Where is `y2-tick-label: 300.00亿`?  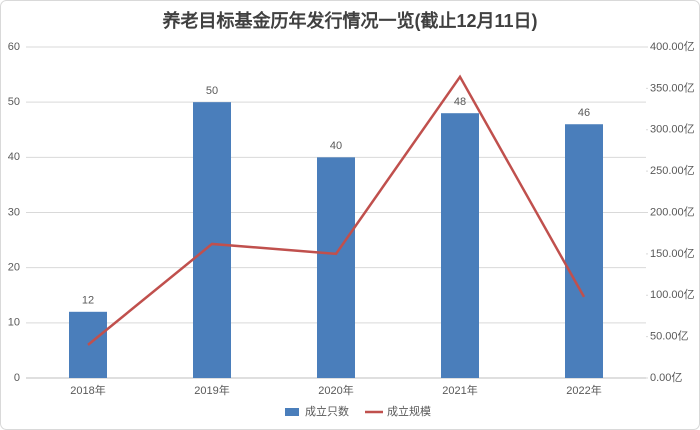 y2-tick-label: 300.00亿 is located at coordinates (672, 129).